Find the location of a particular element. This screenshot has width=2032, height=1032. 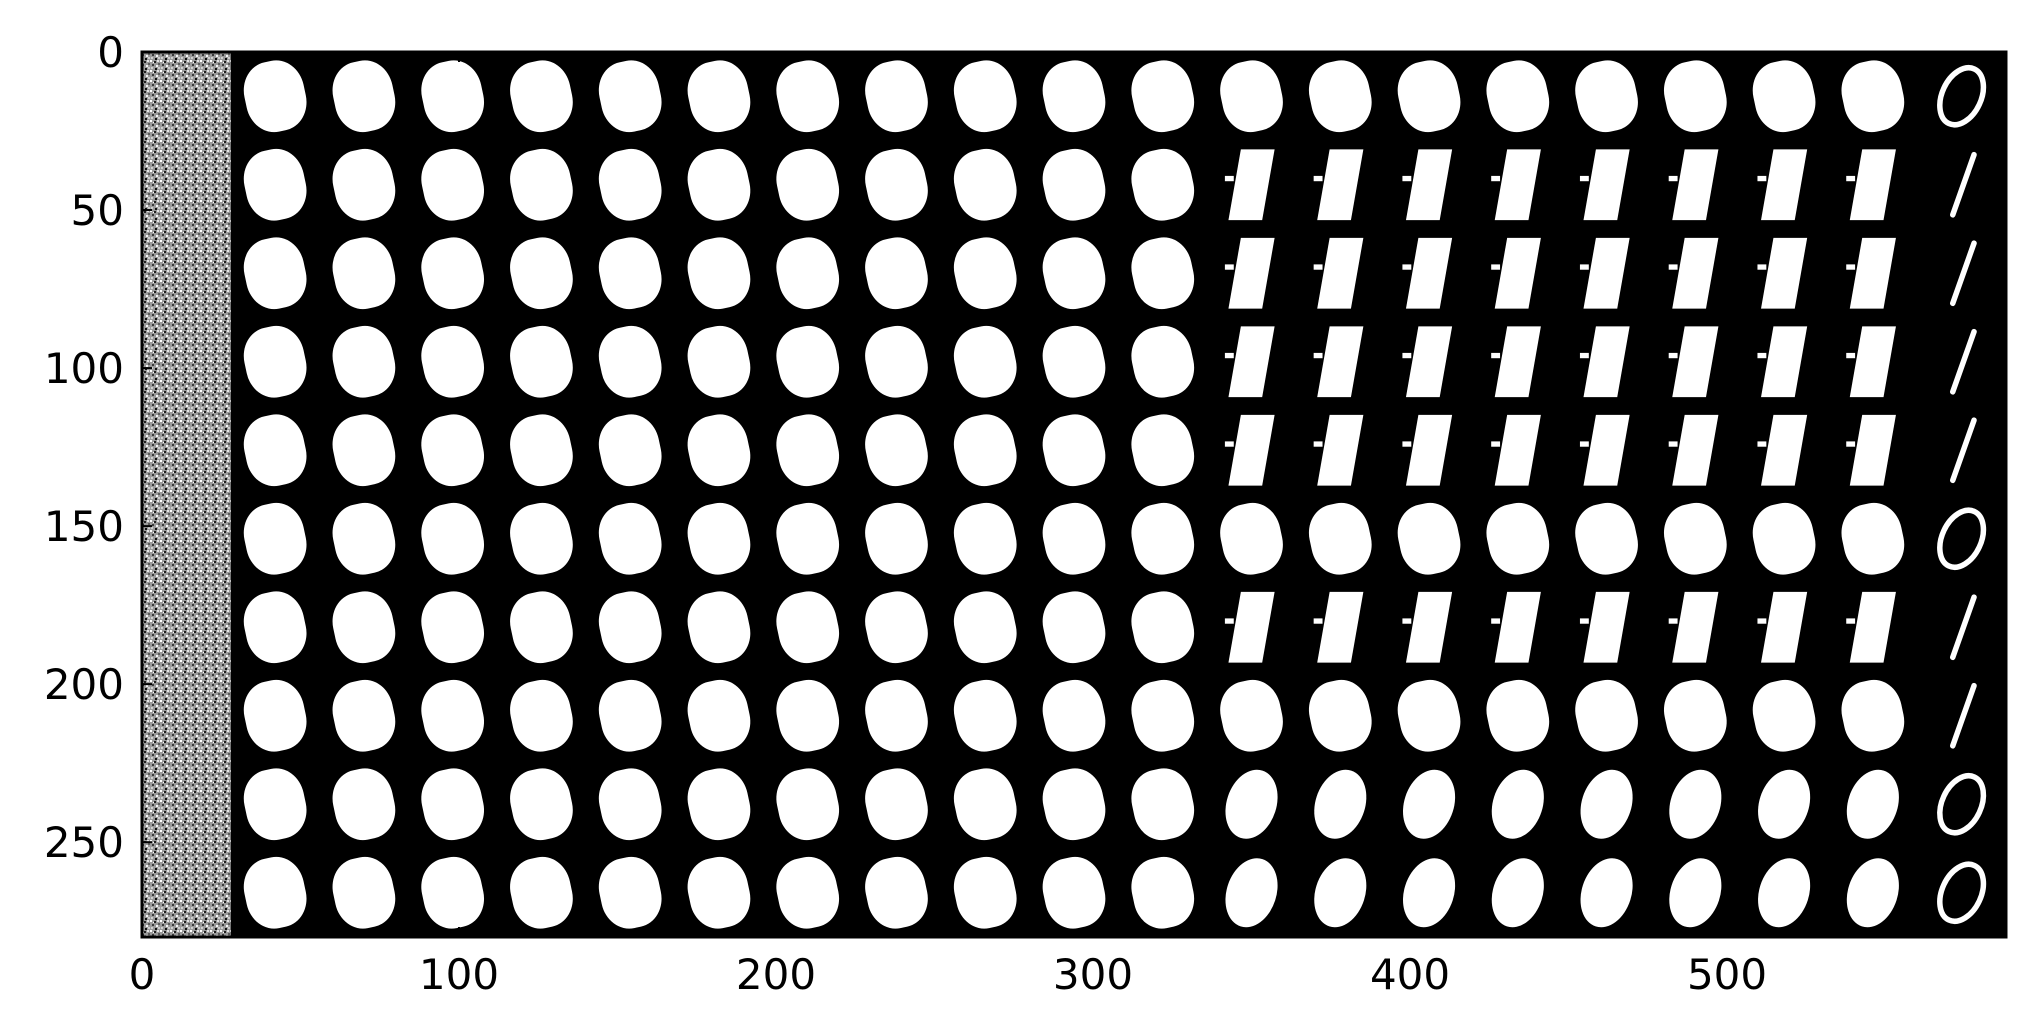

tile-r5-c10 is located at coordinates (1074, 538).